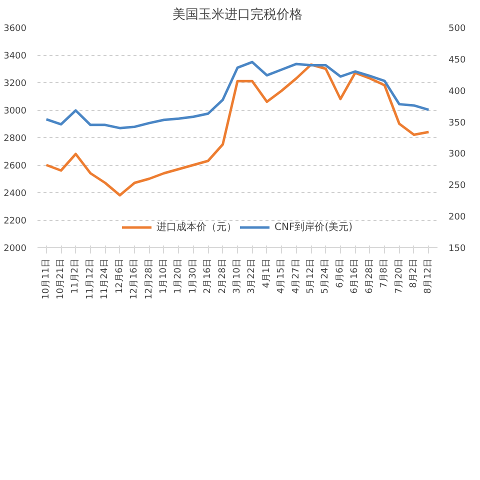  I want to click on x-tick-label: 1月30日, so click(193, 276).